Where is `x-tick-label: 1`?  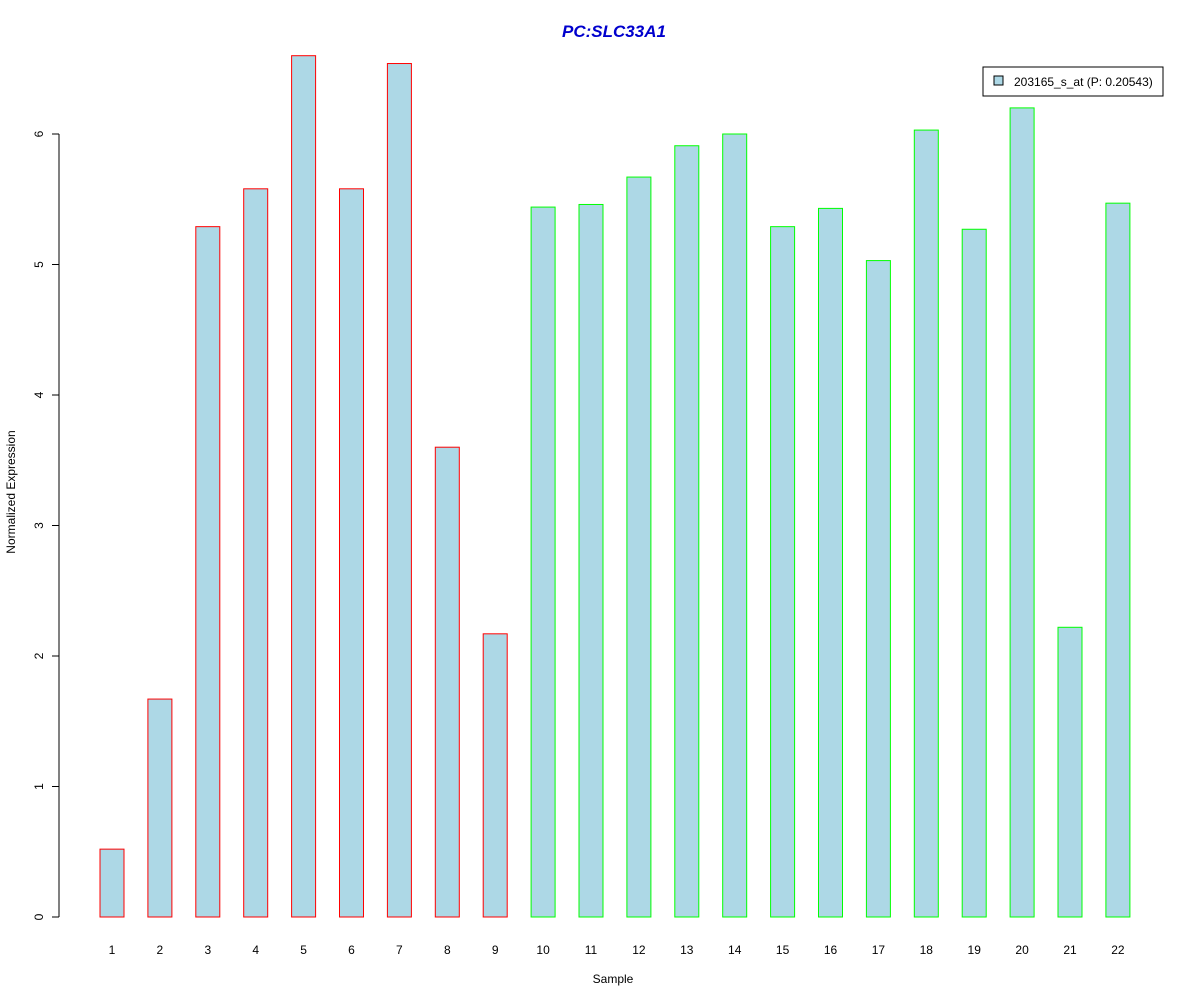
x-tick-label: 1 is located at coordinates (112, 950).